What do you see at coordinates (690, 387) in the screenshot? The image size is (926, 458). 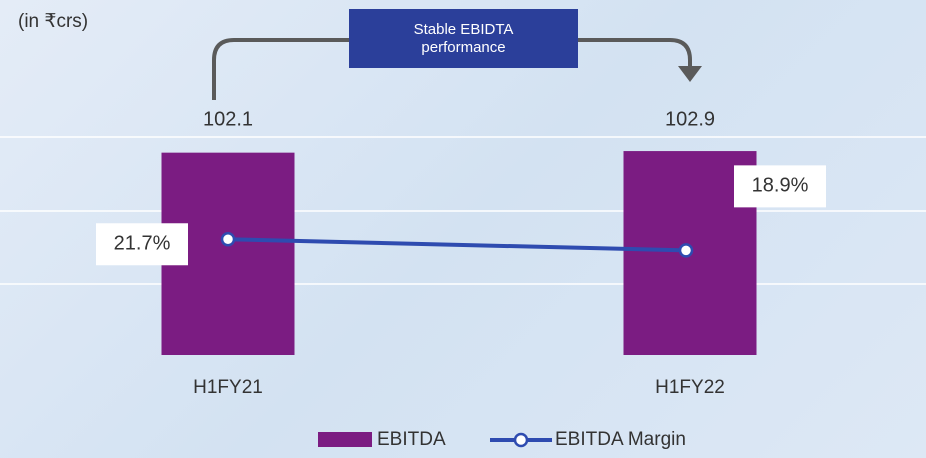 I see `x-tick-label: H1FY22` at bounding box center [690, 387].